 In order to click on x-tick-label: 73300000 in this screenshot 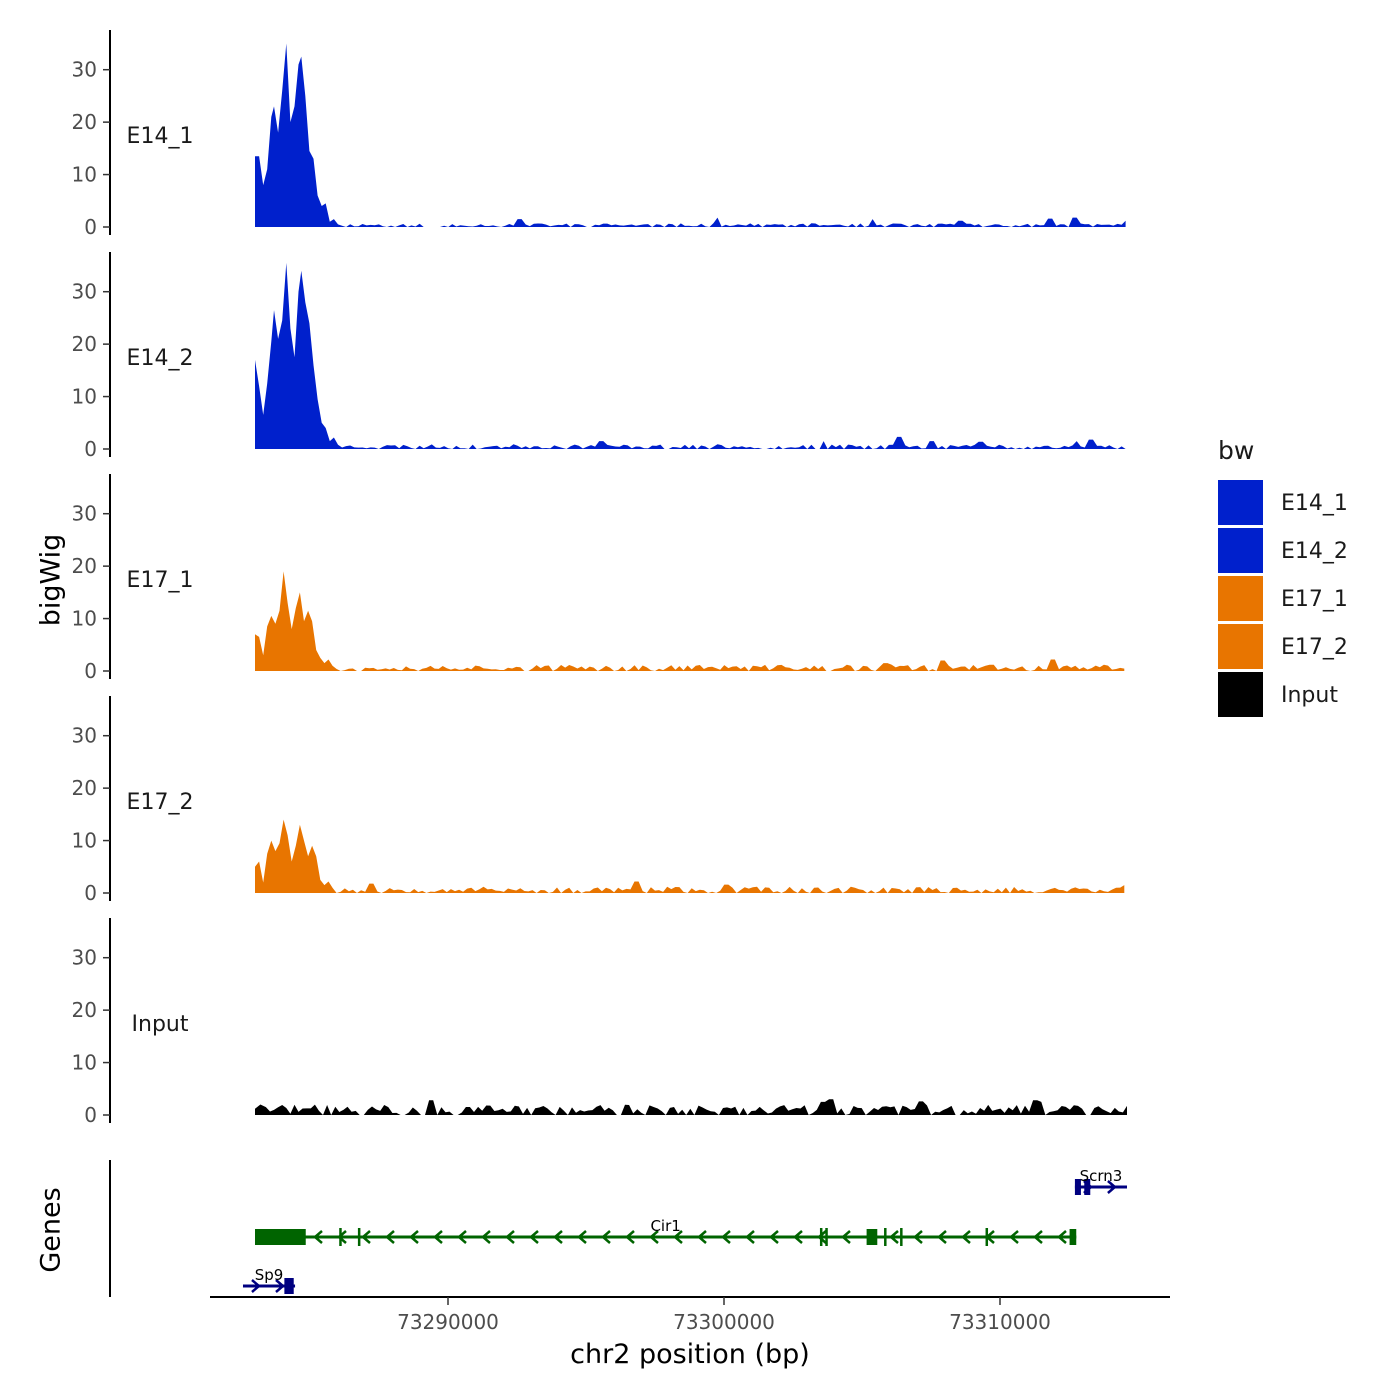, I will do `click(724, 1322)`.